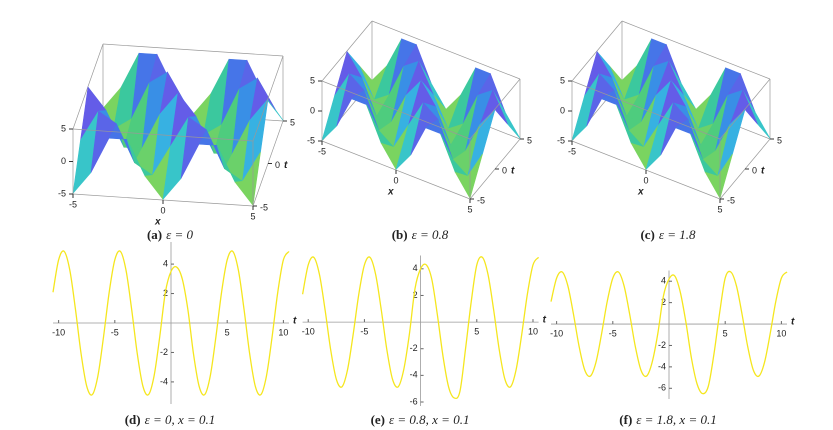 This screenshot has width=833, height=430. What do you see at coordinates (430, 234) in the screenshot?
I see `caption-text: ε = 0.8` at bounding box center [430, 234].